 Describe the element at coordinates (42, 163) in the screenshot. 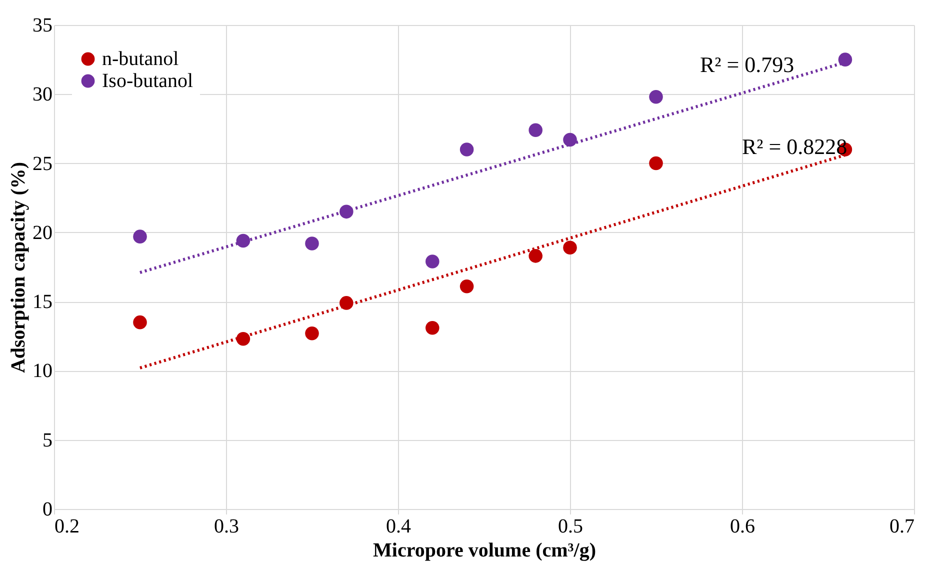

I see `y-tick-label: 25` at that location.